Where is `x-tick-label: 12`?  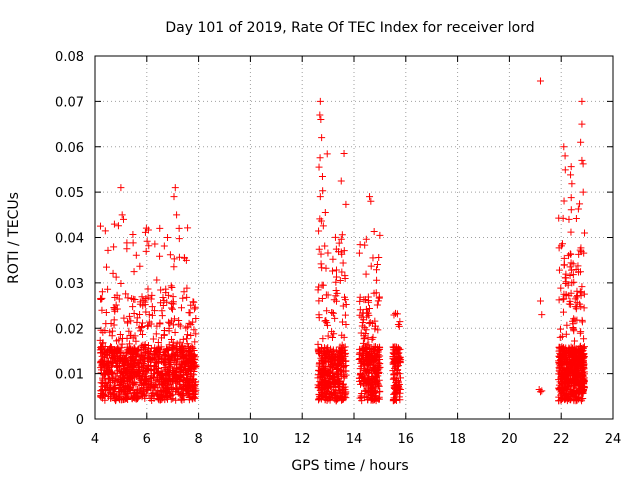 x-tick-label: 12 is located at coordinates (302, 439).